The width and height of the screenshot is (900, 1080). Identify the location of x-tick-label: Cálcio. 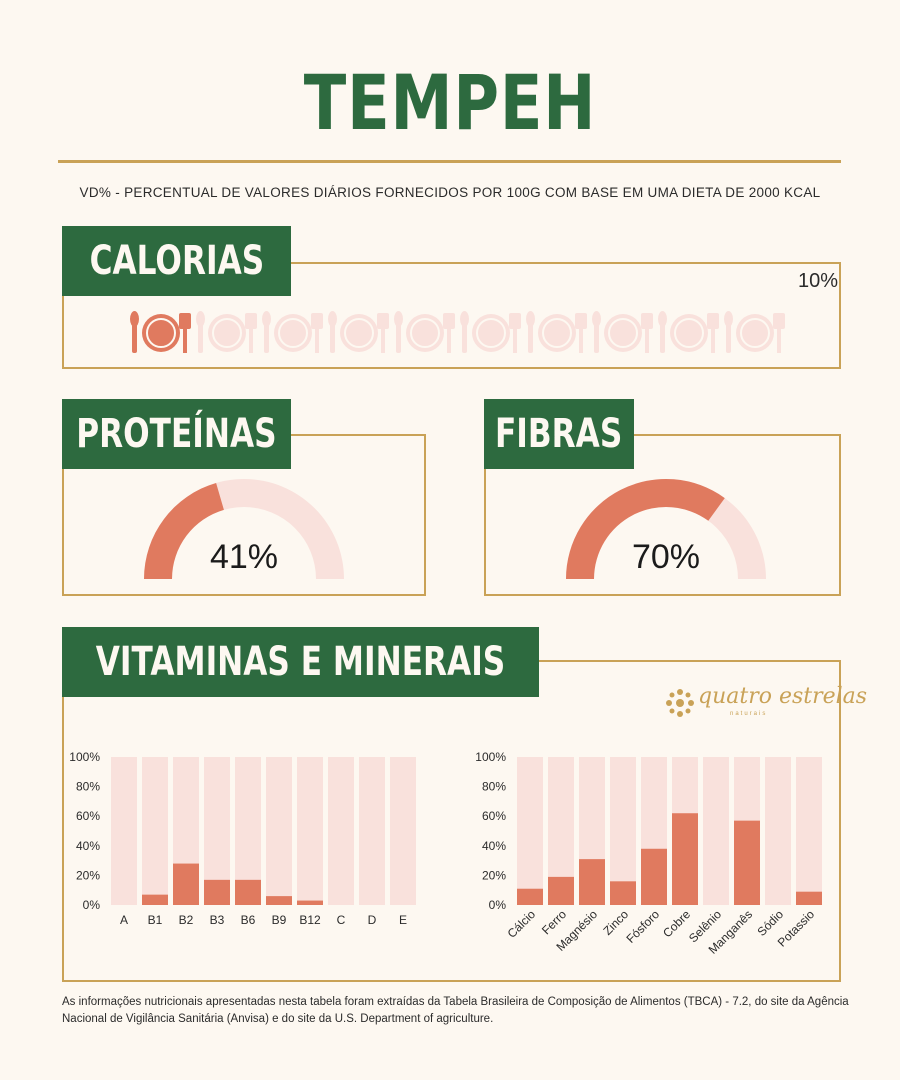
(522, 924).